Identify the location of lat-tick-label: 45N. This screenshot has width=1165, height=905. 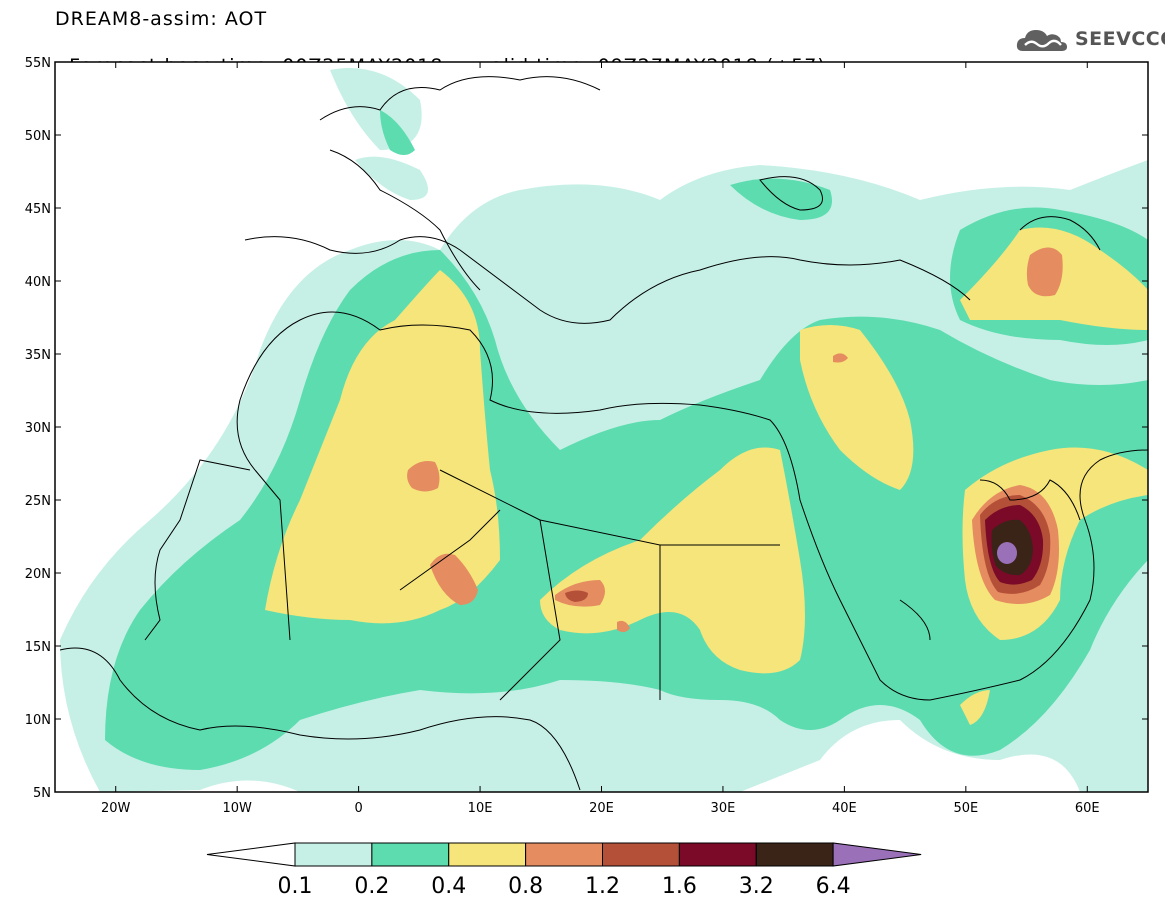
(38, 209).